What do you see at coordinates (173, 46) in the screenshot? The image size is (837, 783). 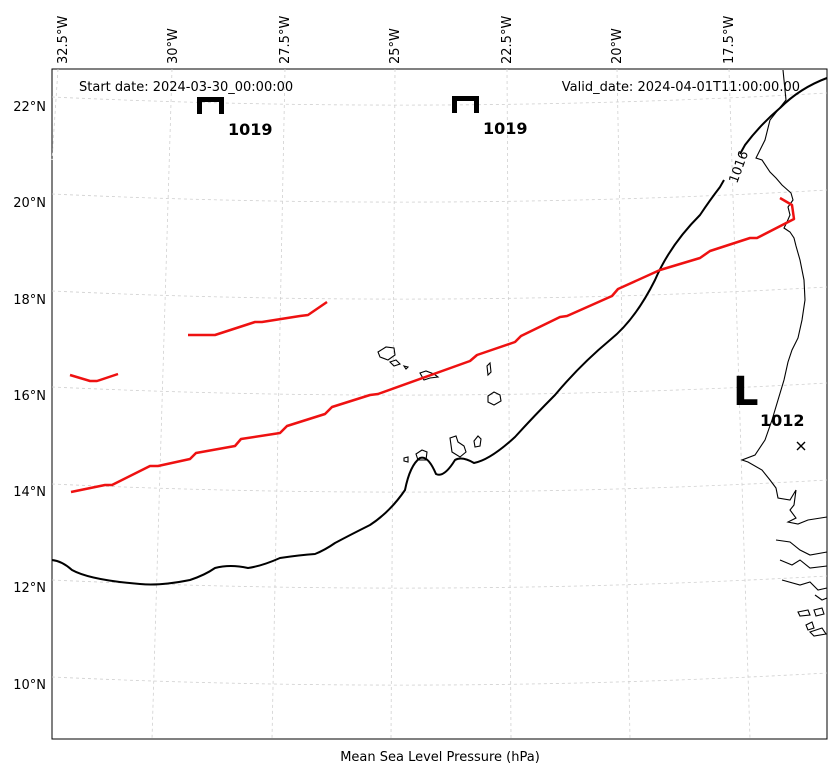 I see `x-tick-label: 30°W` at bounding box center [173, 46].